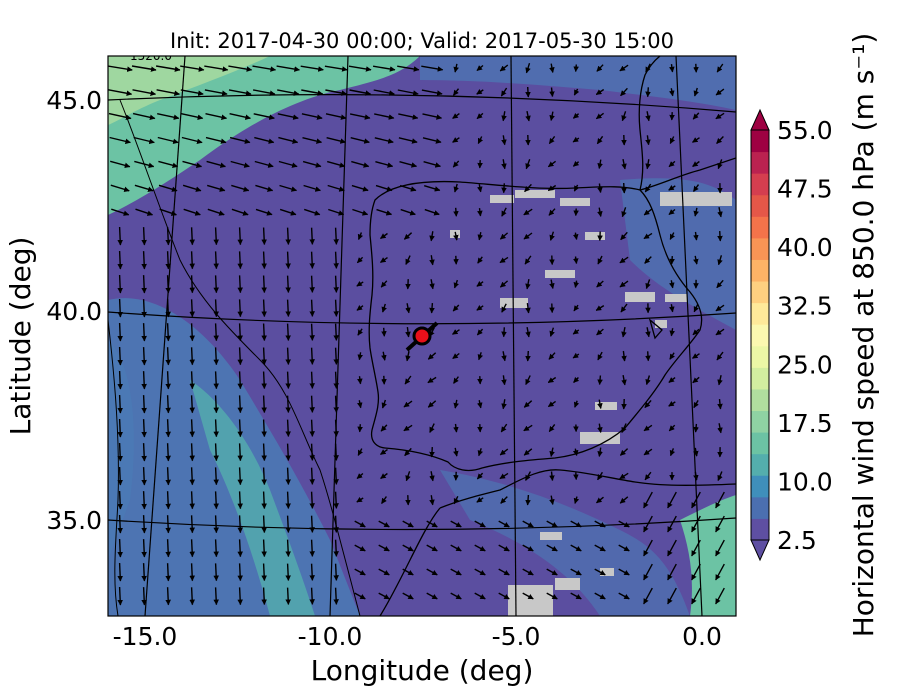 Image resolution: width=900 pixels, height=700 pixels. I want to click on x-axis-ticks: -15.0 -10.0 -5.0 0.0, so click(417, 636).